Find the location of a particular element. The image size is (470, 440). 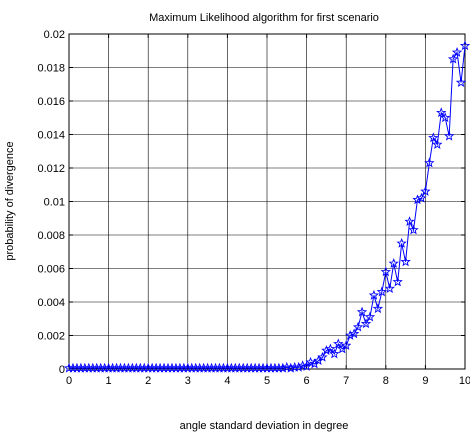

x-tick-label: 7 is located at coordinates (346, 381).